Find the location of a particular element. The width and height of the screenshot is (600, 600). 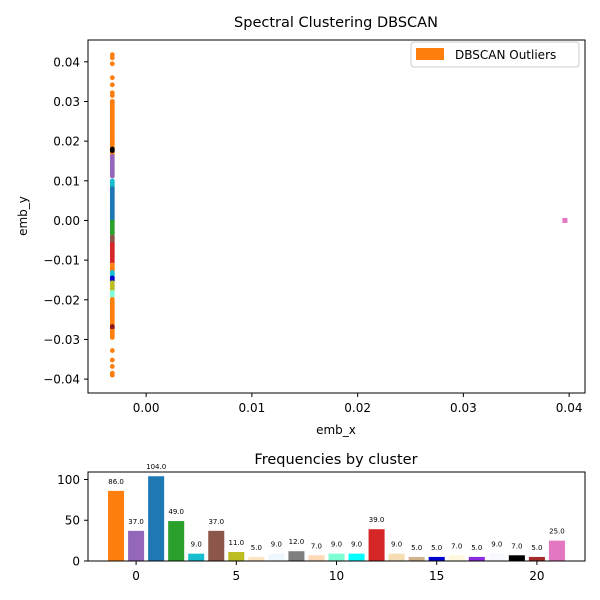

bar-value-label: 104.0 is located at coordinates (156, 467).